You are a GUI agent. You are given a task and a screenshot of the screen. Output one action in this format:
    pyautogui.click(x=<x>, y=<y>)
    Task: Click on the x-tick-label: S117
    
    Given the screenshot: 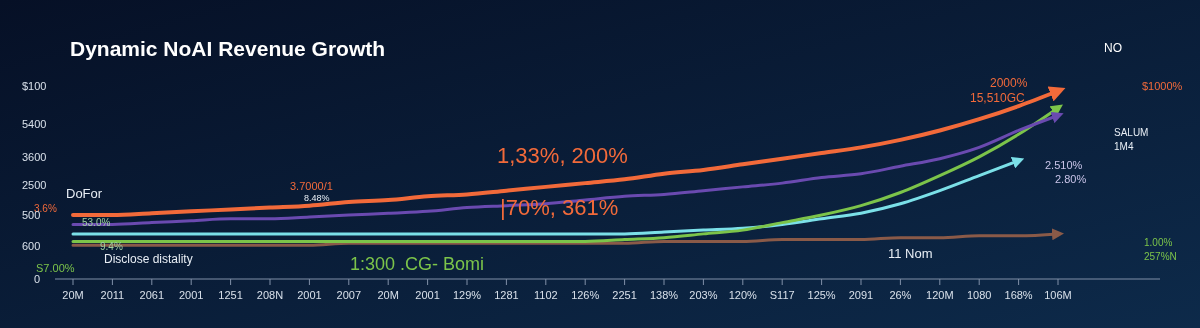 What is the action you would take?
    pyautogui.click(x=782, y=295)
    